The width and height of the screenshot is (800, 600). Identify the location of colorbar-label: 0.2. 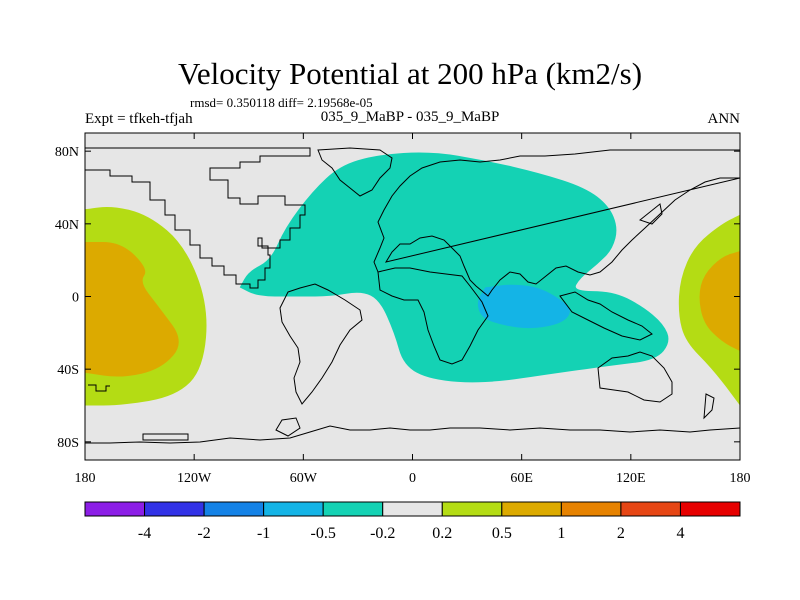
(442, 533).